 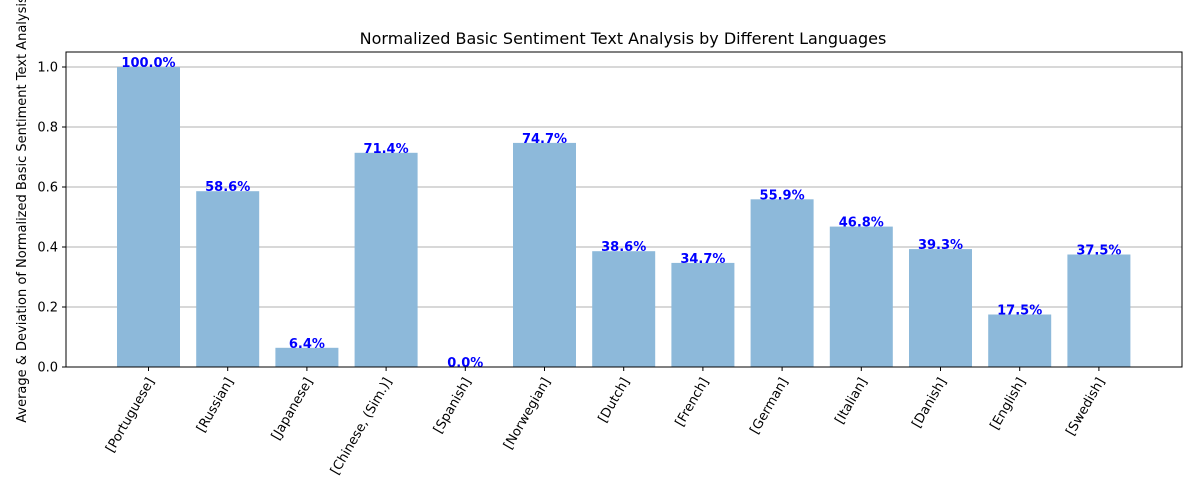 What do you see at coordinates (148, 63) in the screenshot?
I see `data-label: 100.0%` at bounding box center [148, 63].